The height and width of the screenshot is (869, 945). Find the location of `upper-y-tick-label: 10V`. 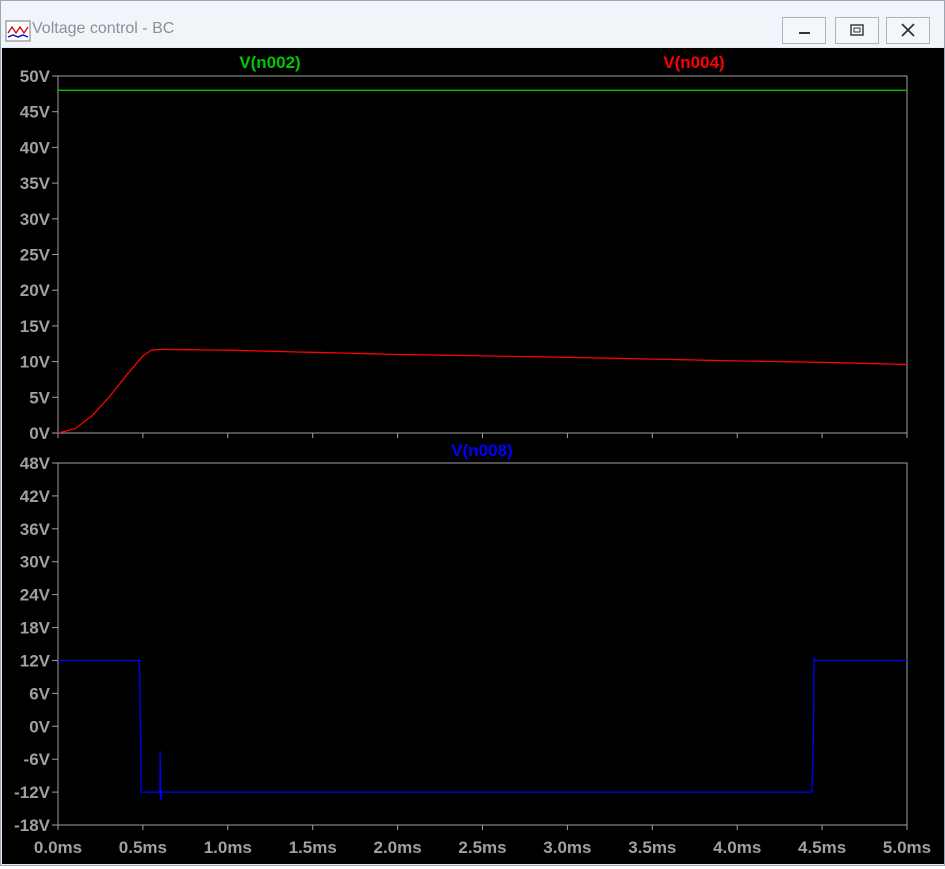

upper-y-tick-label: 10V is located at coordinates (35, 362).